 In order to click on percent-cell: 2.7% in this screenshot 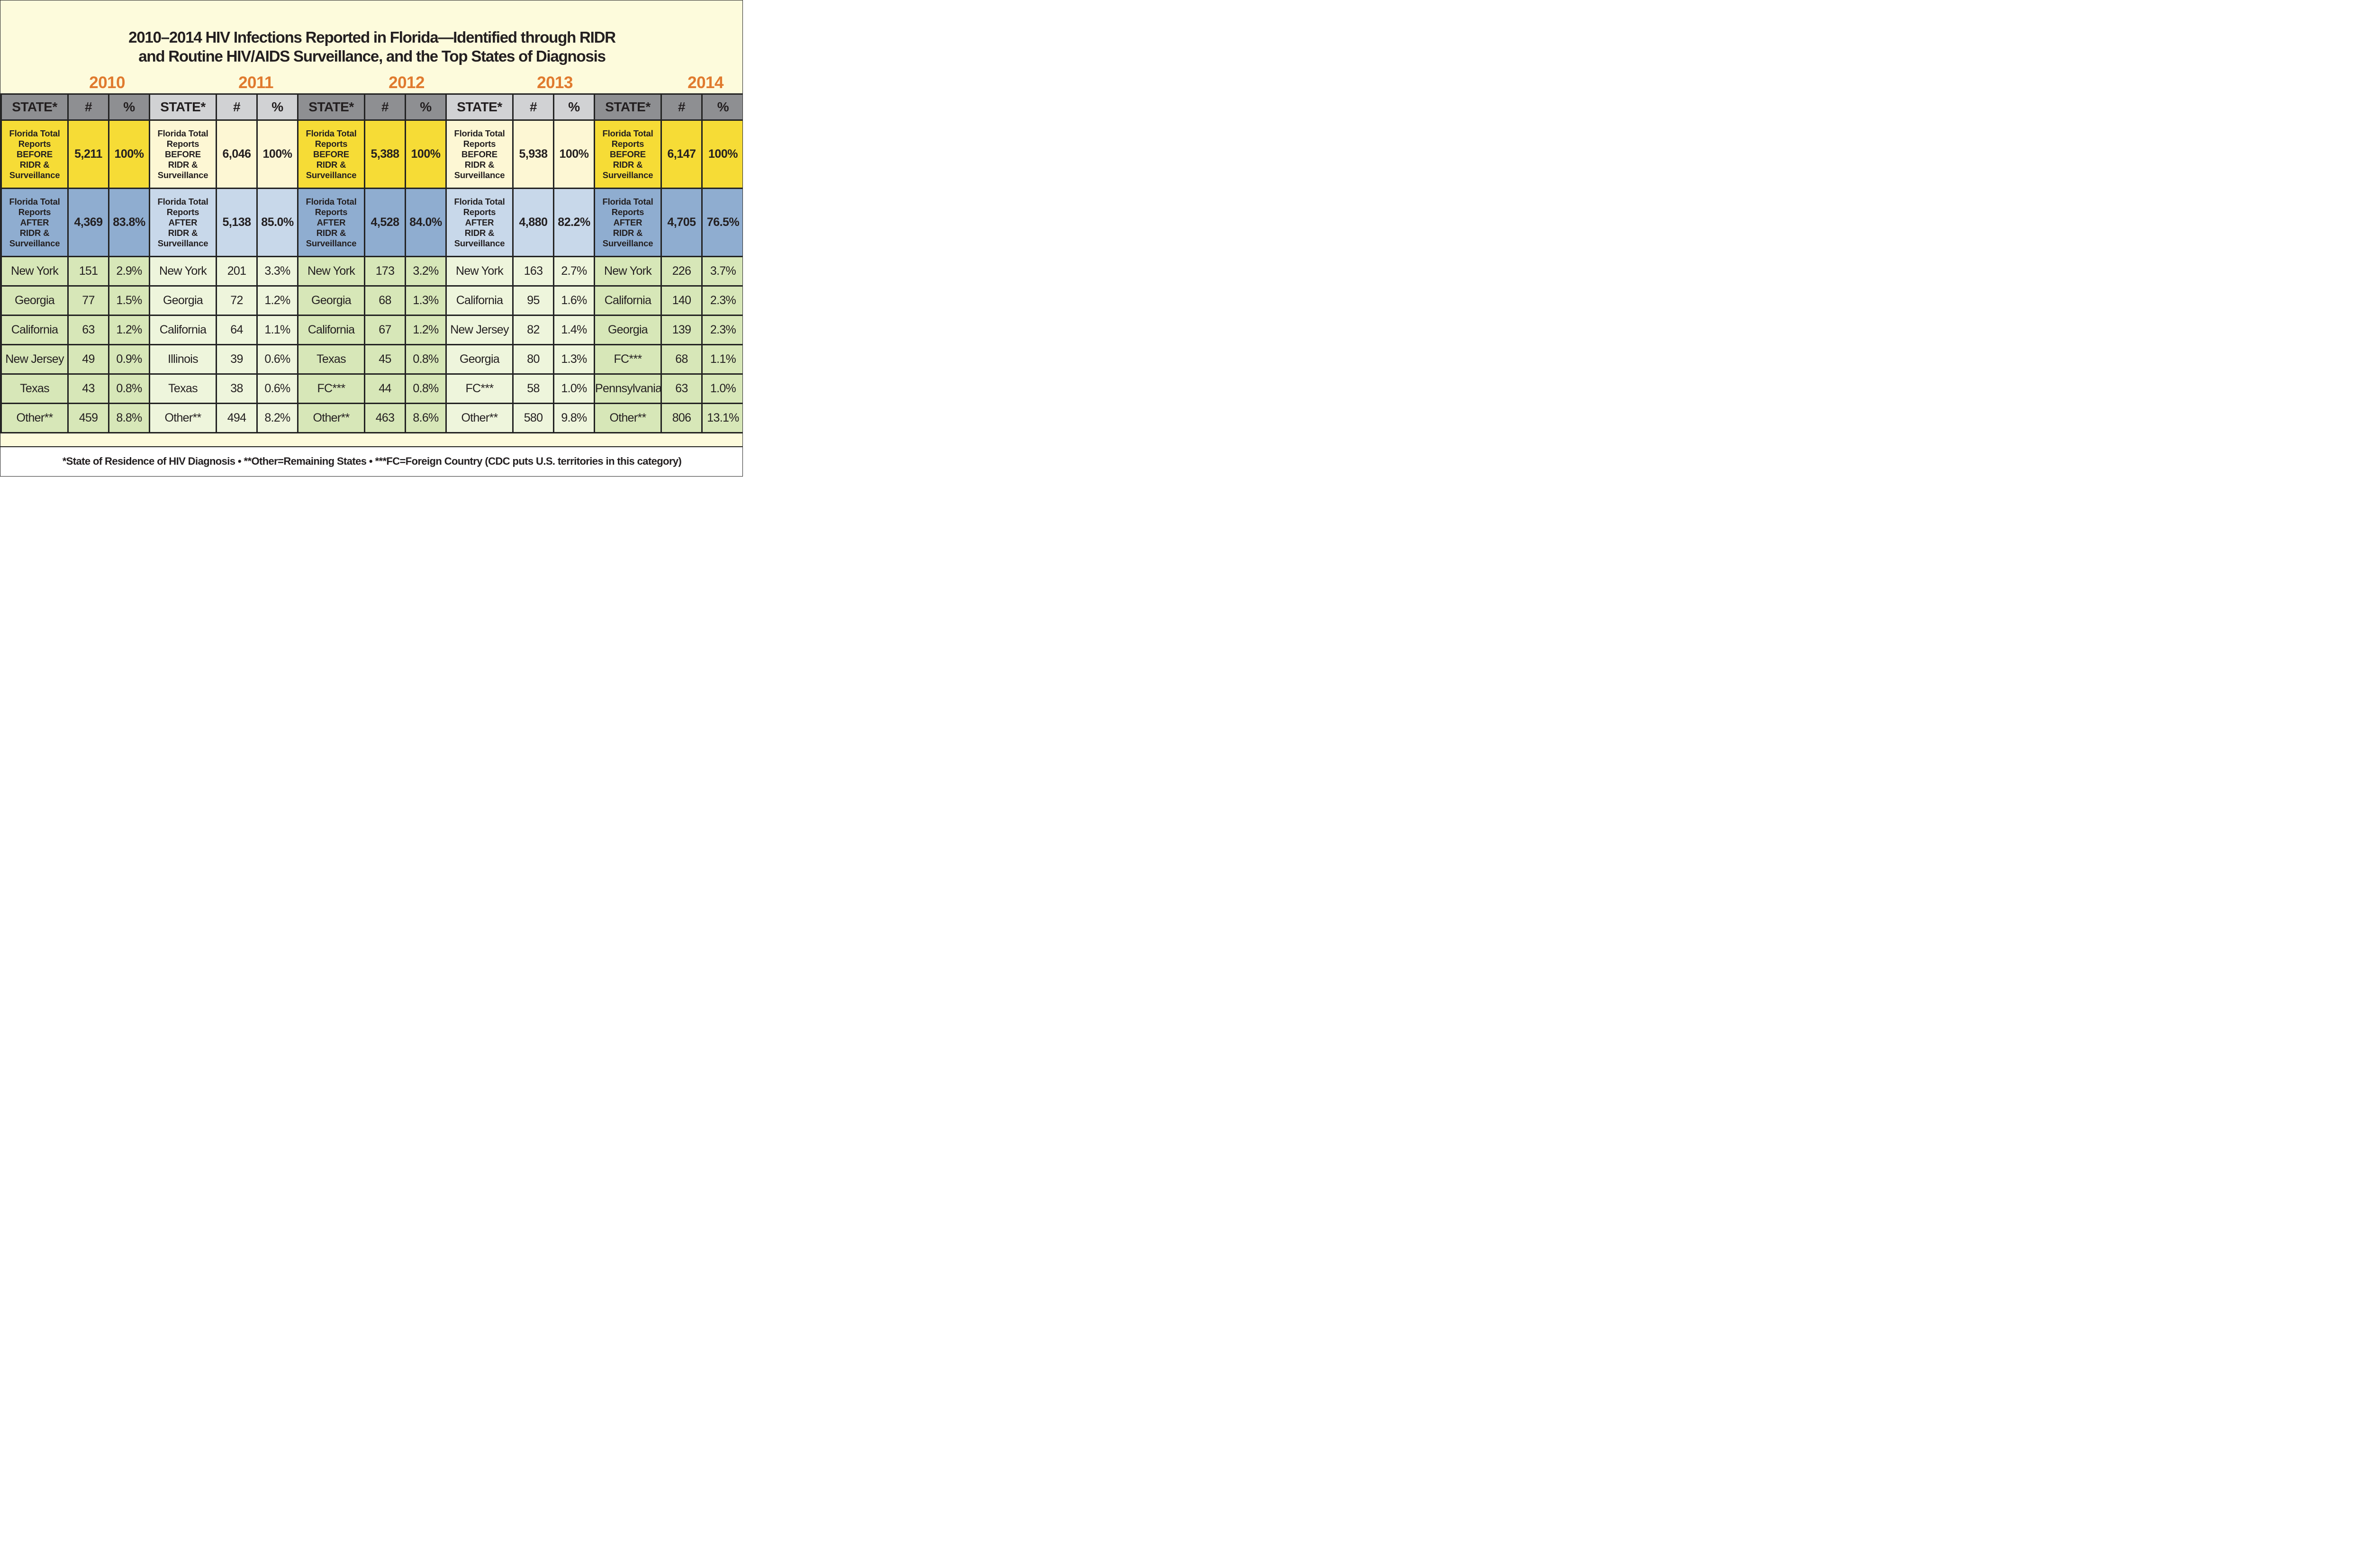, I will do `click(574, 271)`.